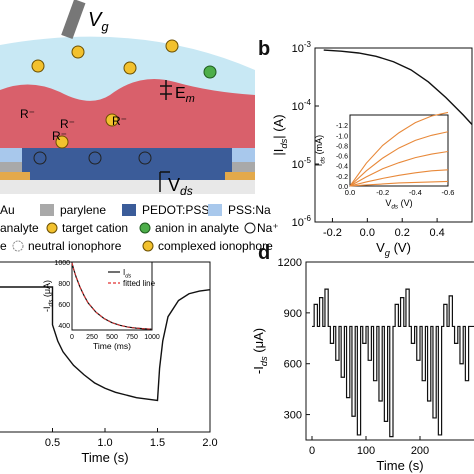  What do you see at coordinates (312, 451) in the screenshot?
I see `x-tick-label-d: 0` at bounding box center [312, 451].